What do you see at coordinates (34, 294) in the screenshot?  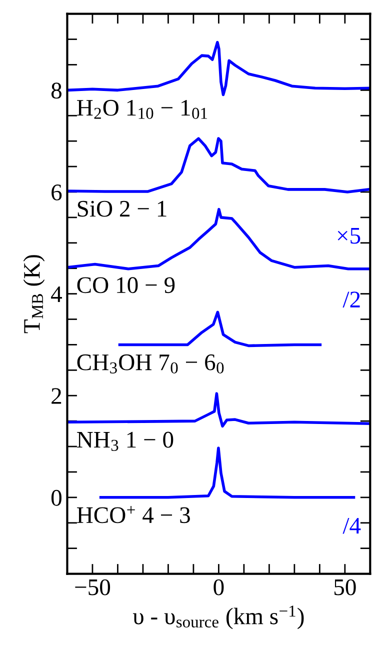 I see `y-axis-title: T$_{MB}$ (K)` at bounding box center [34, 294].